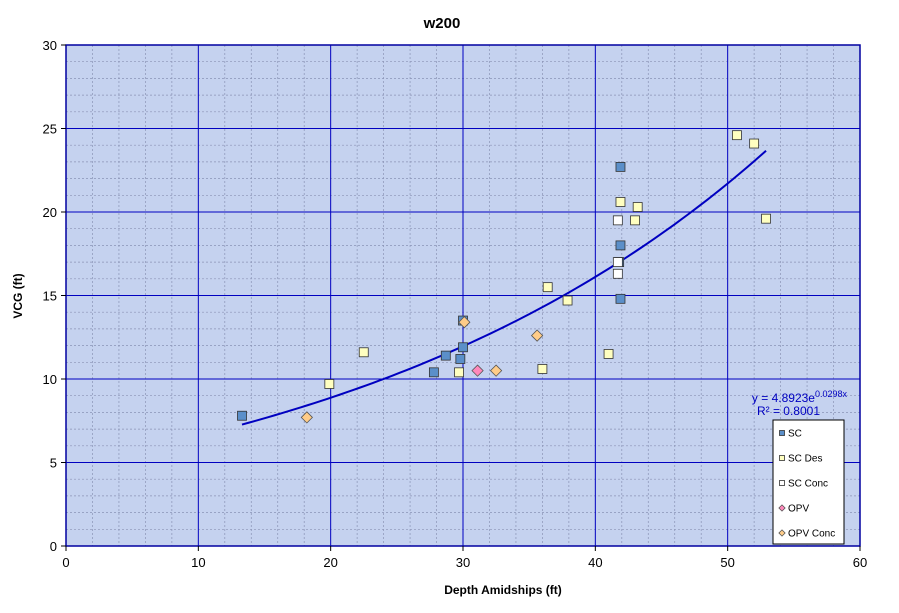 This screenshot has width=899, height=613. I want to click on r-squared-label: R² = 0.8001, so click(788, 411).